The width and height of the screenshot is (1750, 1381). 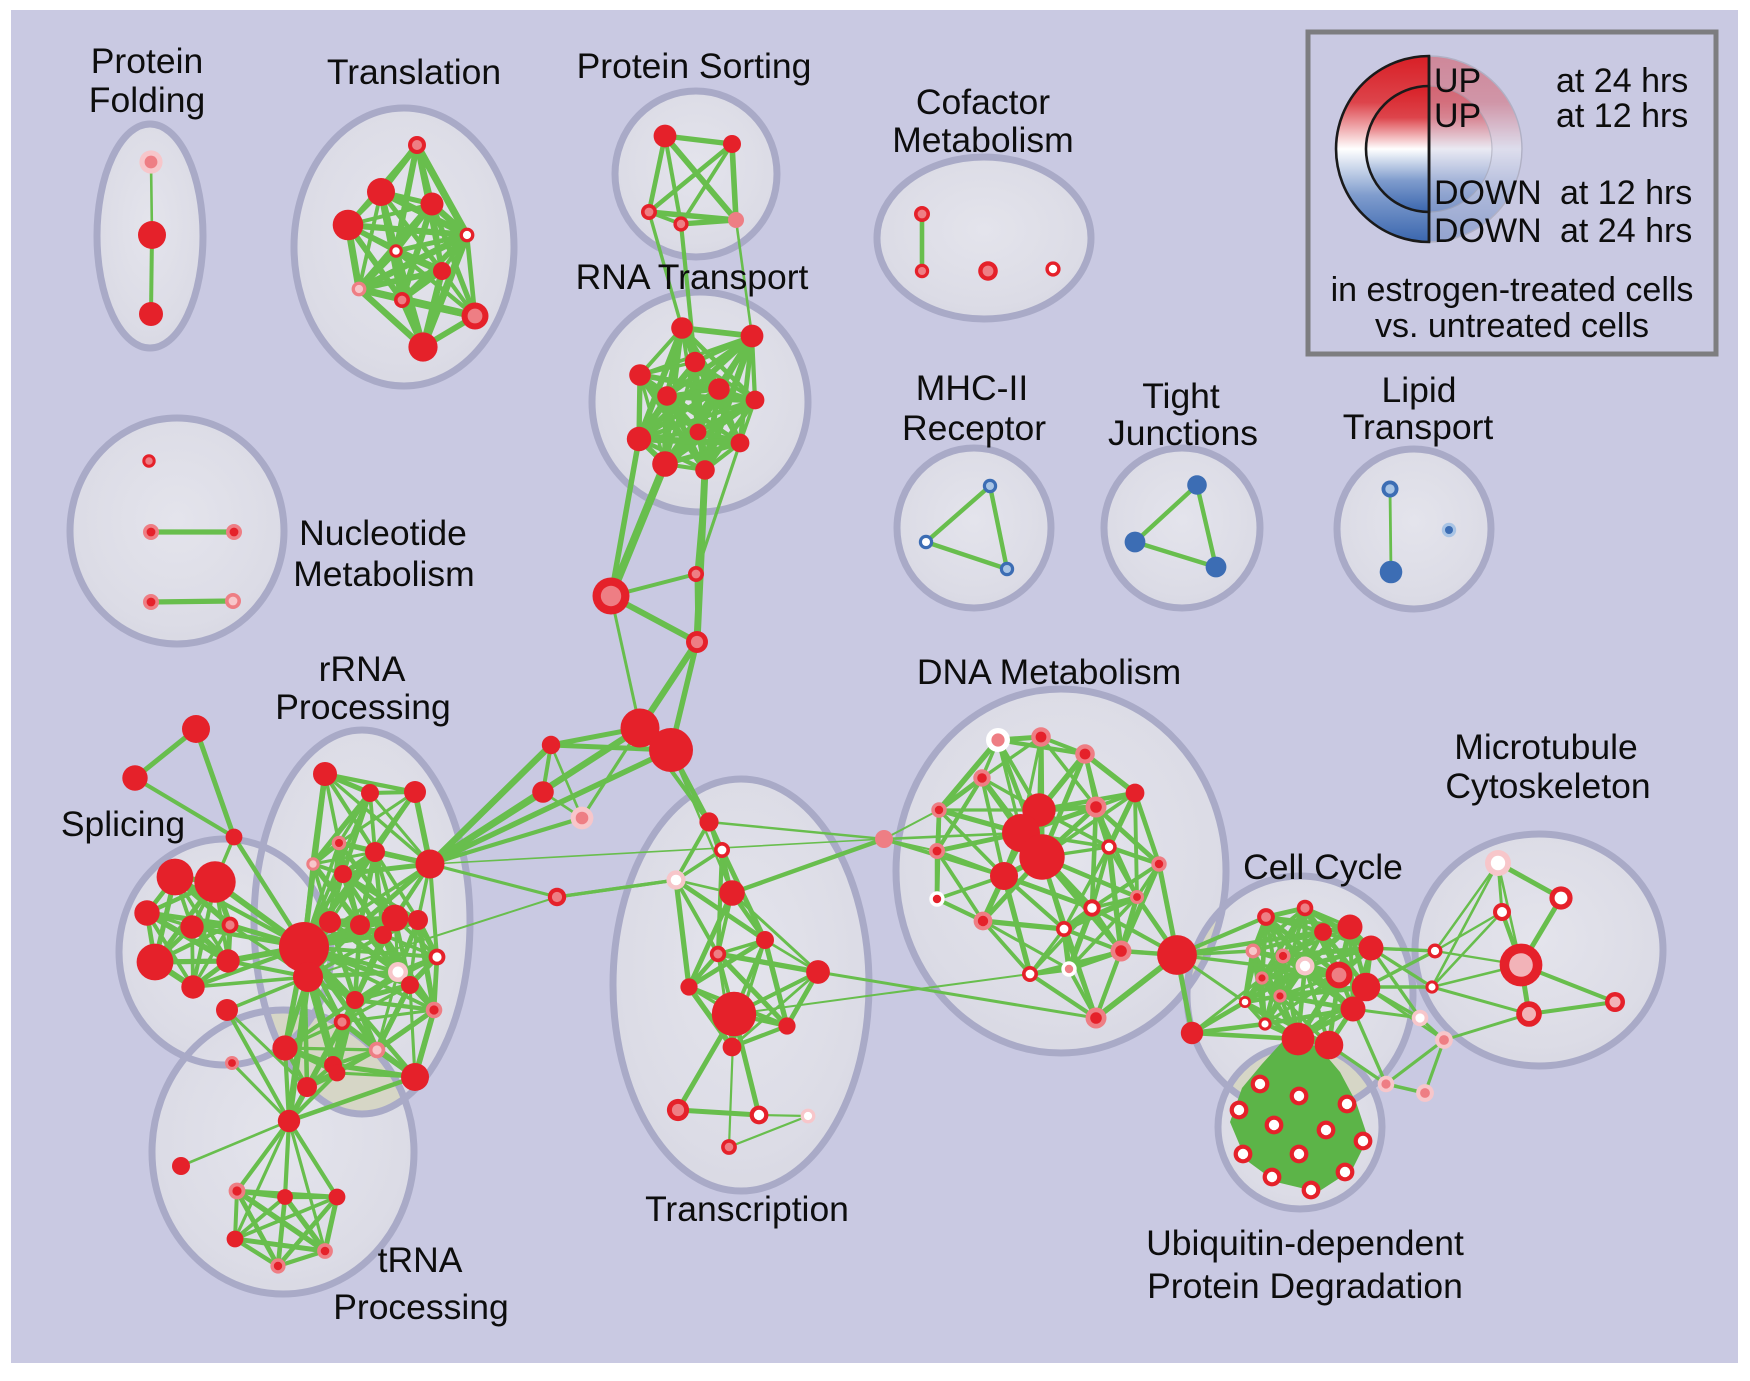 What do you see at coordinates (692, 277) in the screenshot?
I see `svg-text: RNA Transport` at bounding box center [692, 277].